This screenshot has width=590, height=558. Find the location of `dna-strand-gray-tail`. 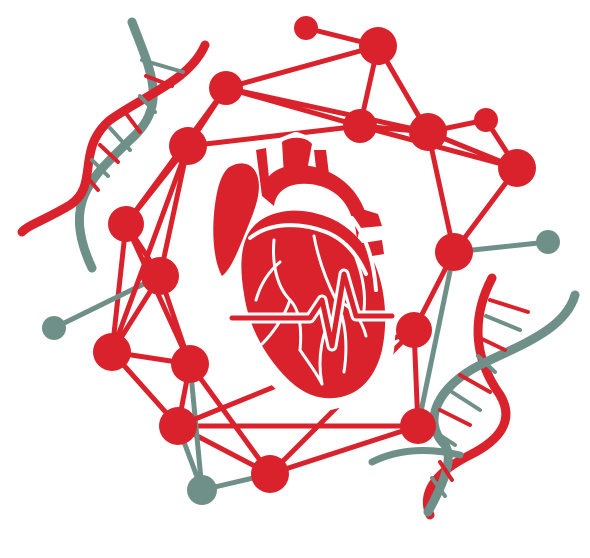

dna-strand-gray-tail is located at coordinates (416, 456).